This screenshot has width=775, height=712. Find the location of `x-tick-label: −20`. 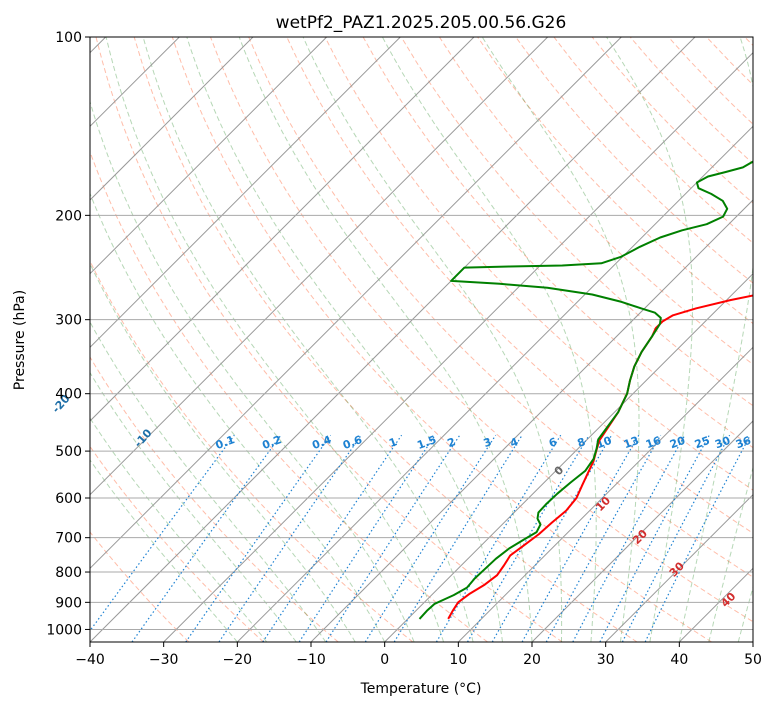

x-tick-label: −20 is located at coordinates (238, 660).